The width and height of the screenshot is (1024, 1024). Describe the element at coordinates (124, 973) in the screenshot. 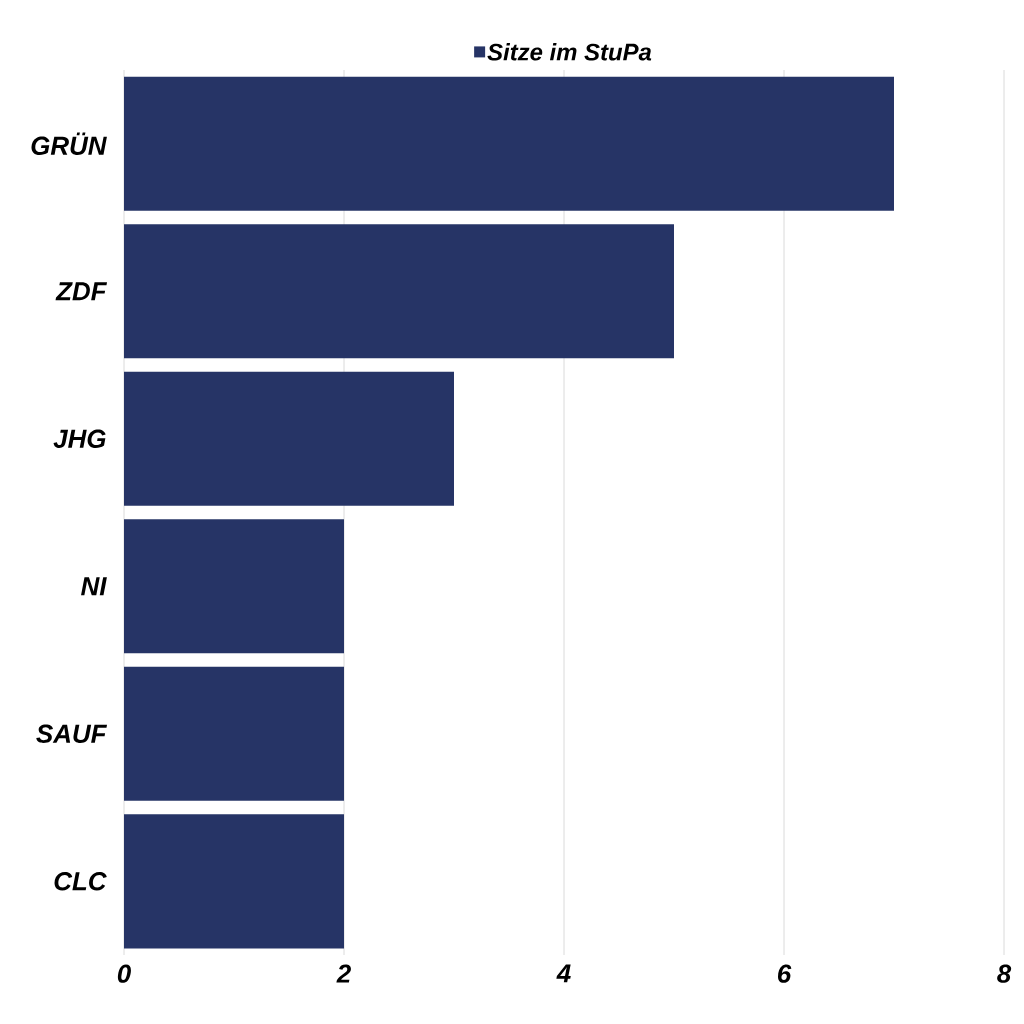

I see `x-tick-label: 0` at that location.